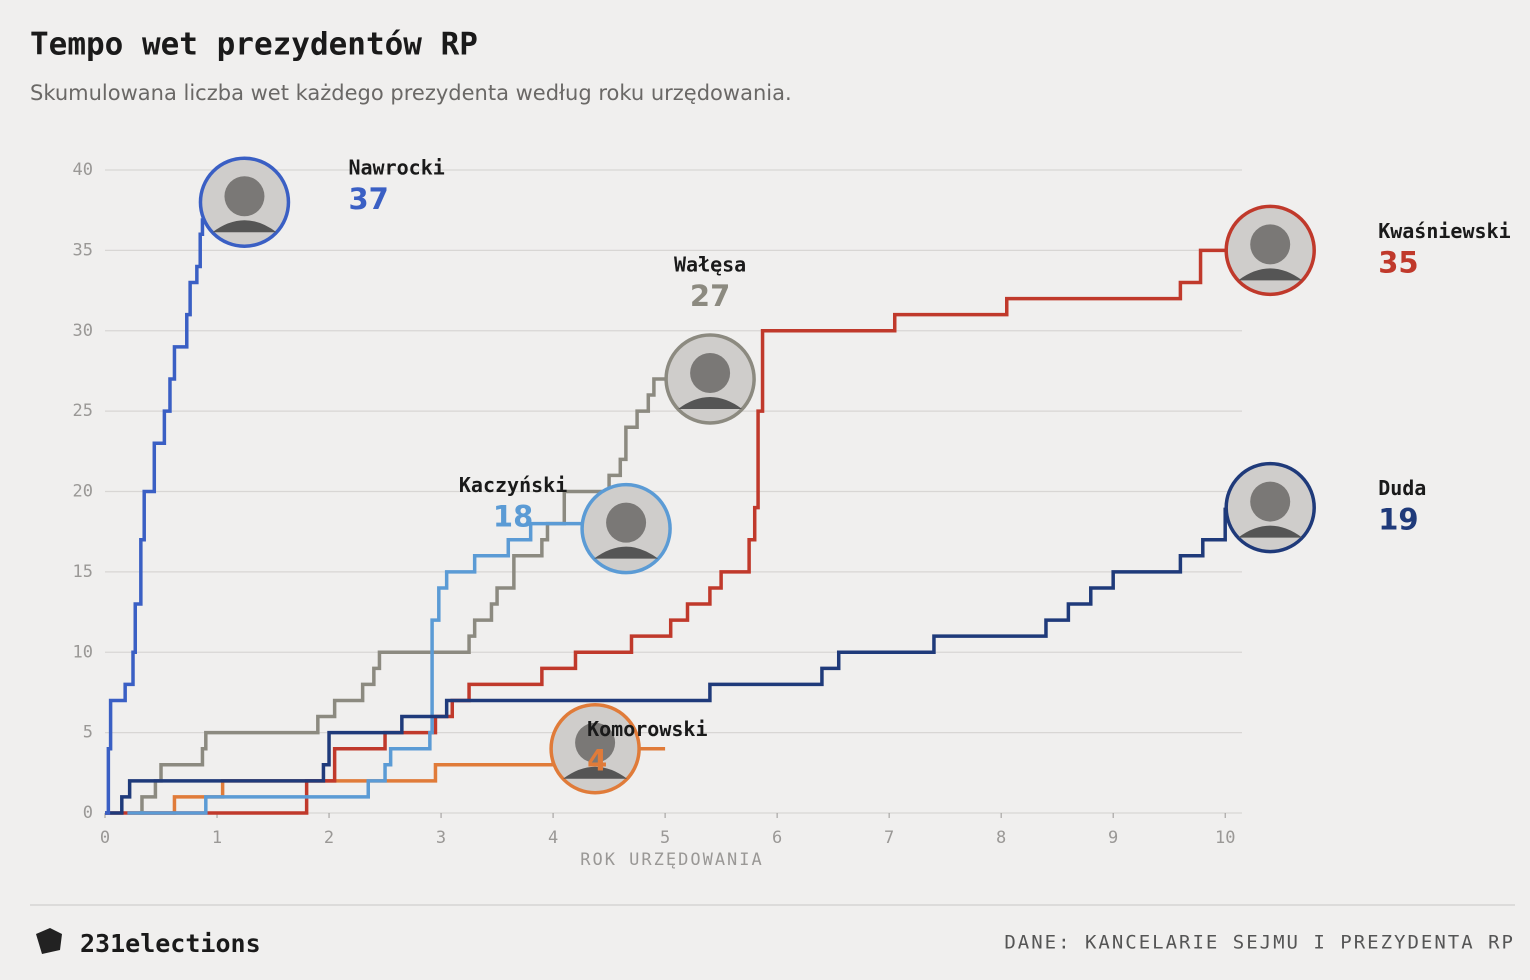  I want to click on y-tick-label: 0, so click(88, 813).